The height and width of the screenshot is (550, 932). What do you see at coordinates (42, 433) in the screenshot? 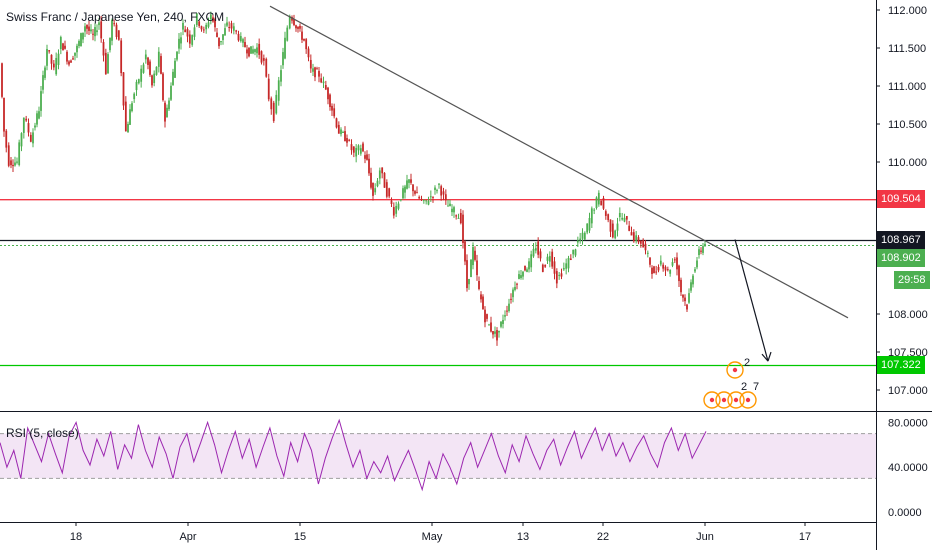
I see `rsi-indicator-label: RSI (5, close)` at bounding box center [42, 433].